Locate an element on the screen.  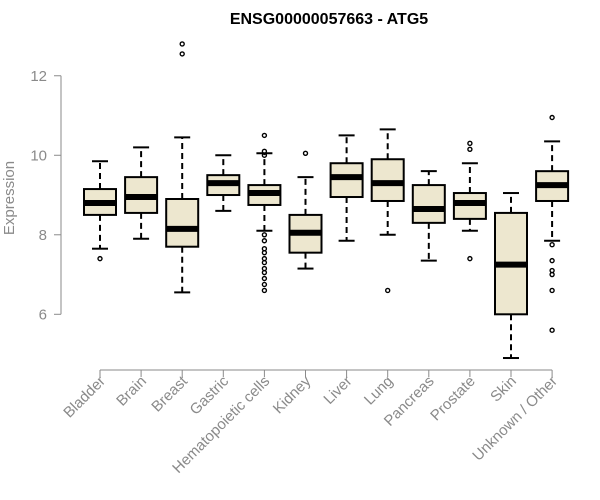
x-tick-label: Lung is located at coordinates (379, 391).